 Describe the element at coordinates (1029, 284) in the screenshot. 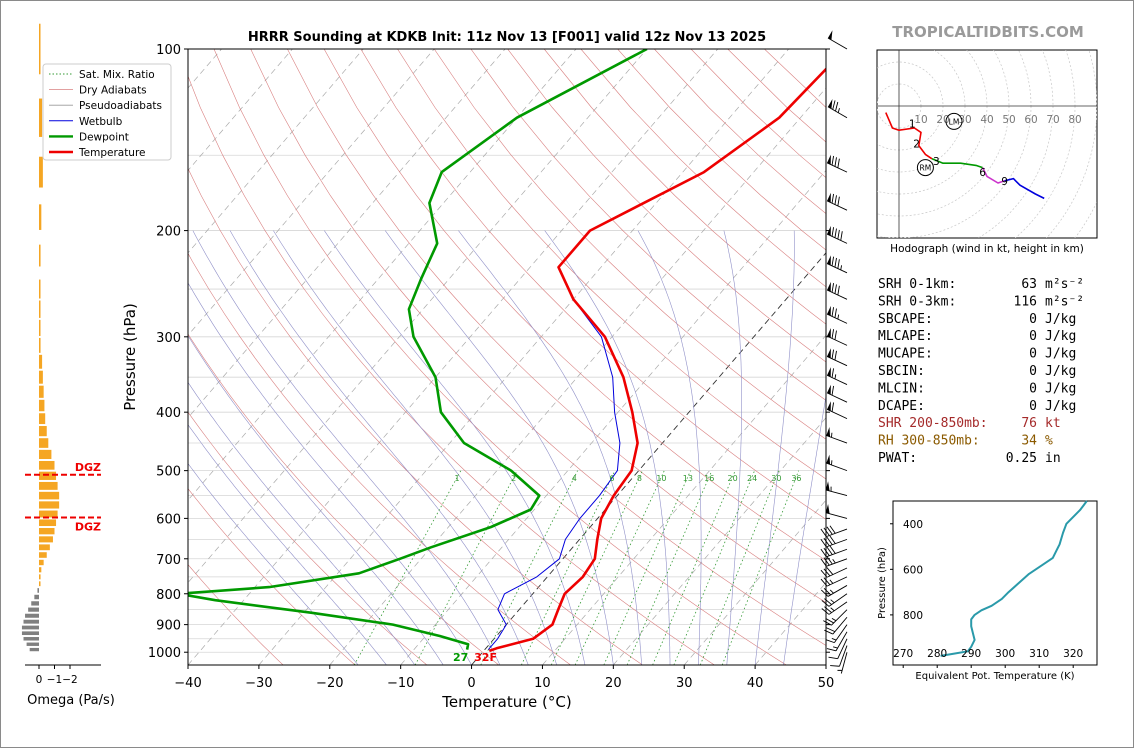

I see `stat-value: 63` at that location.